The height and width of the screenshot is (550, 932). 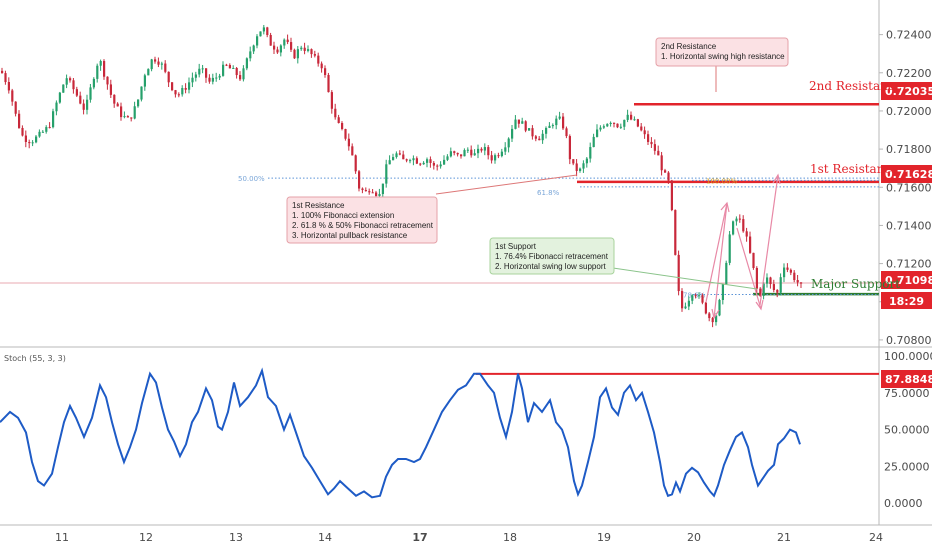 What do you see at coordinates (903, 503) in the screenshot?
I see `stoch-tick-label: 0.0000` at bounding box center [903, 503].